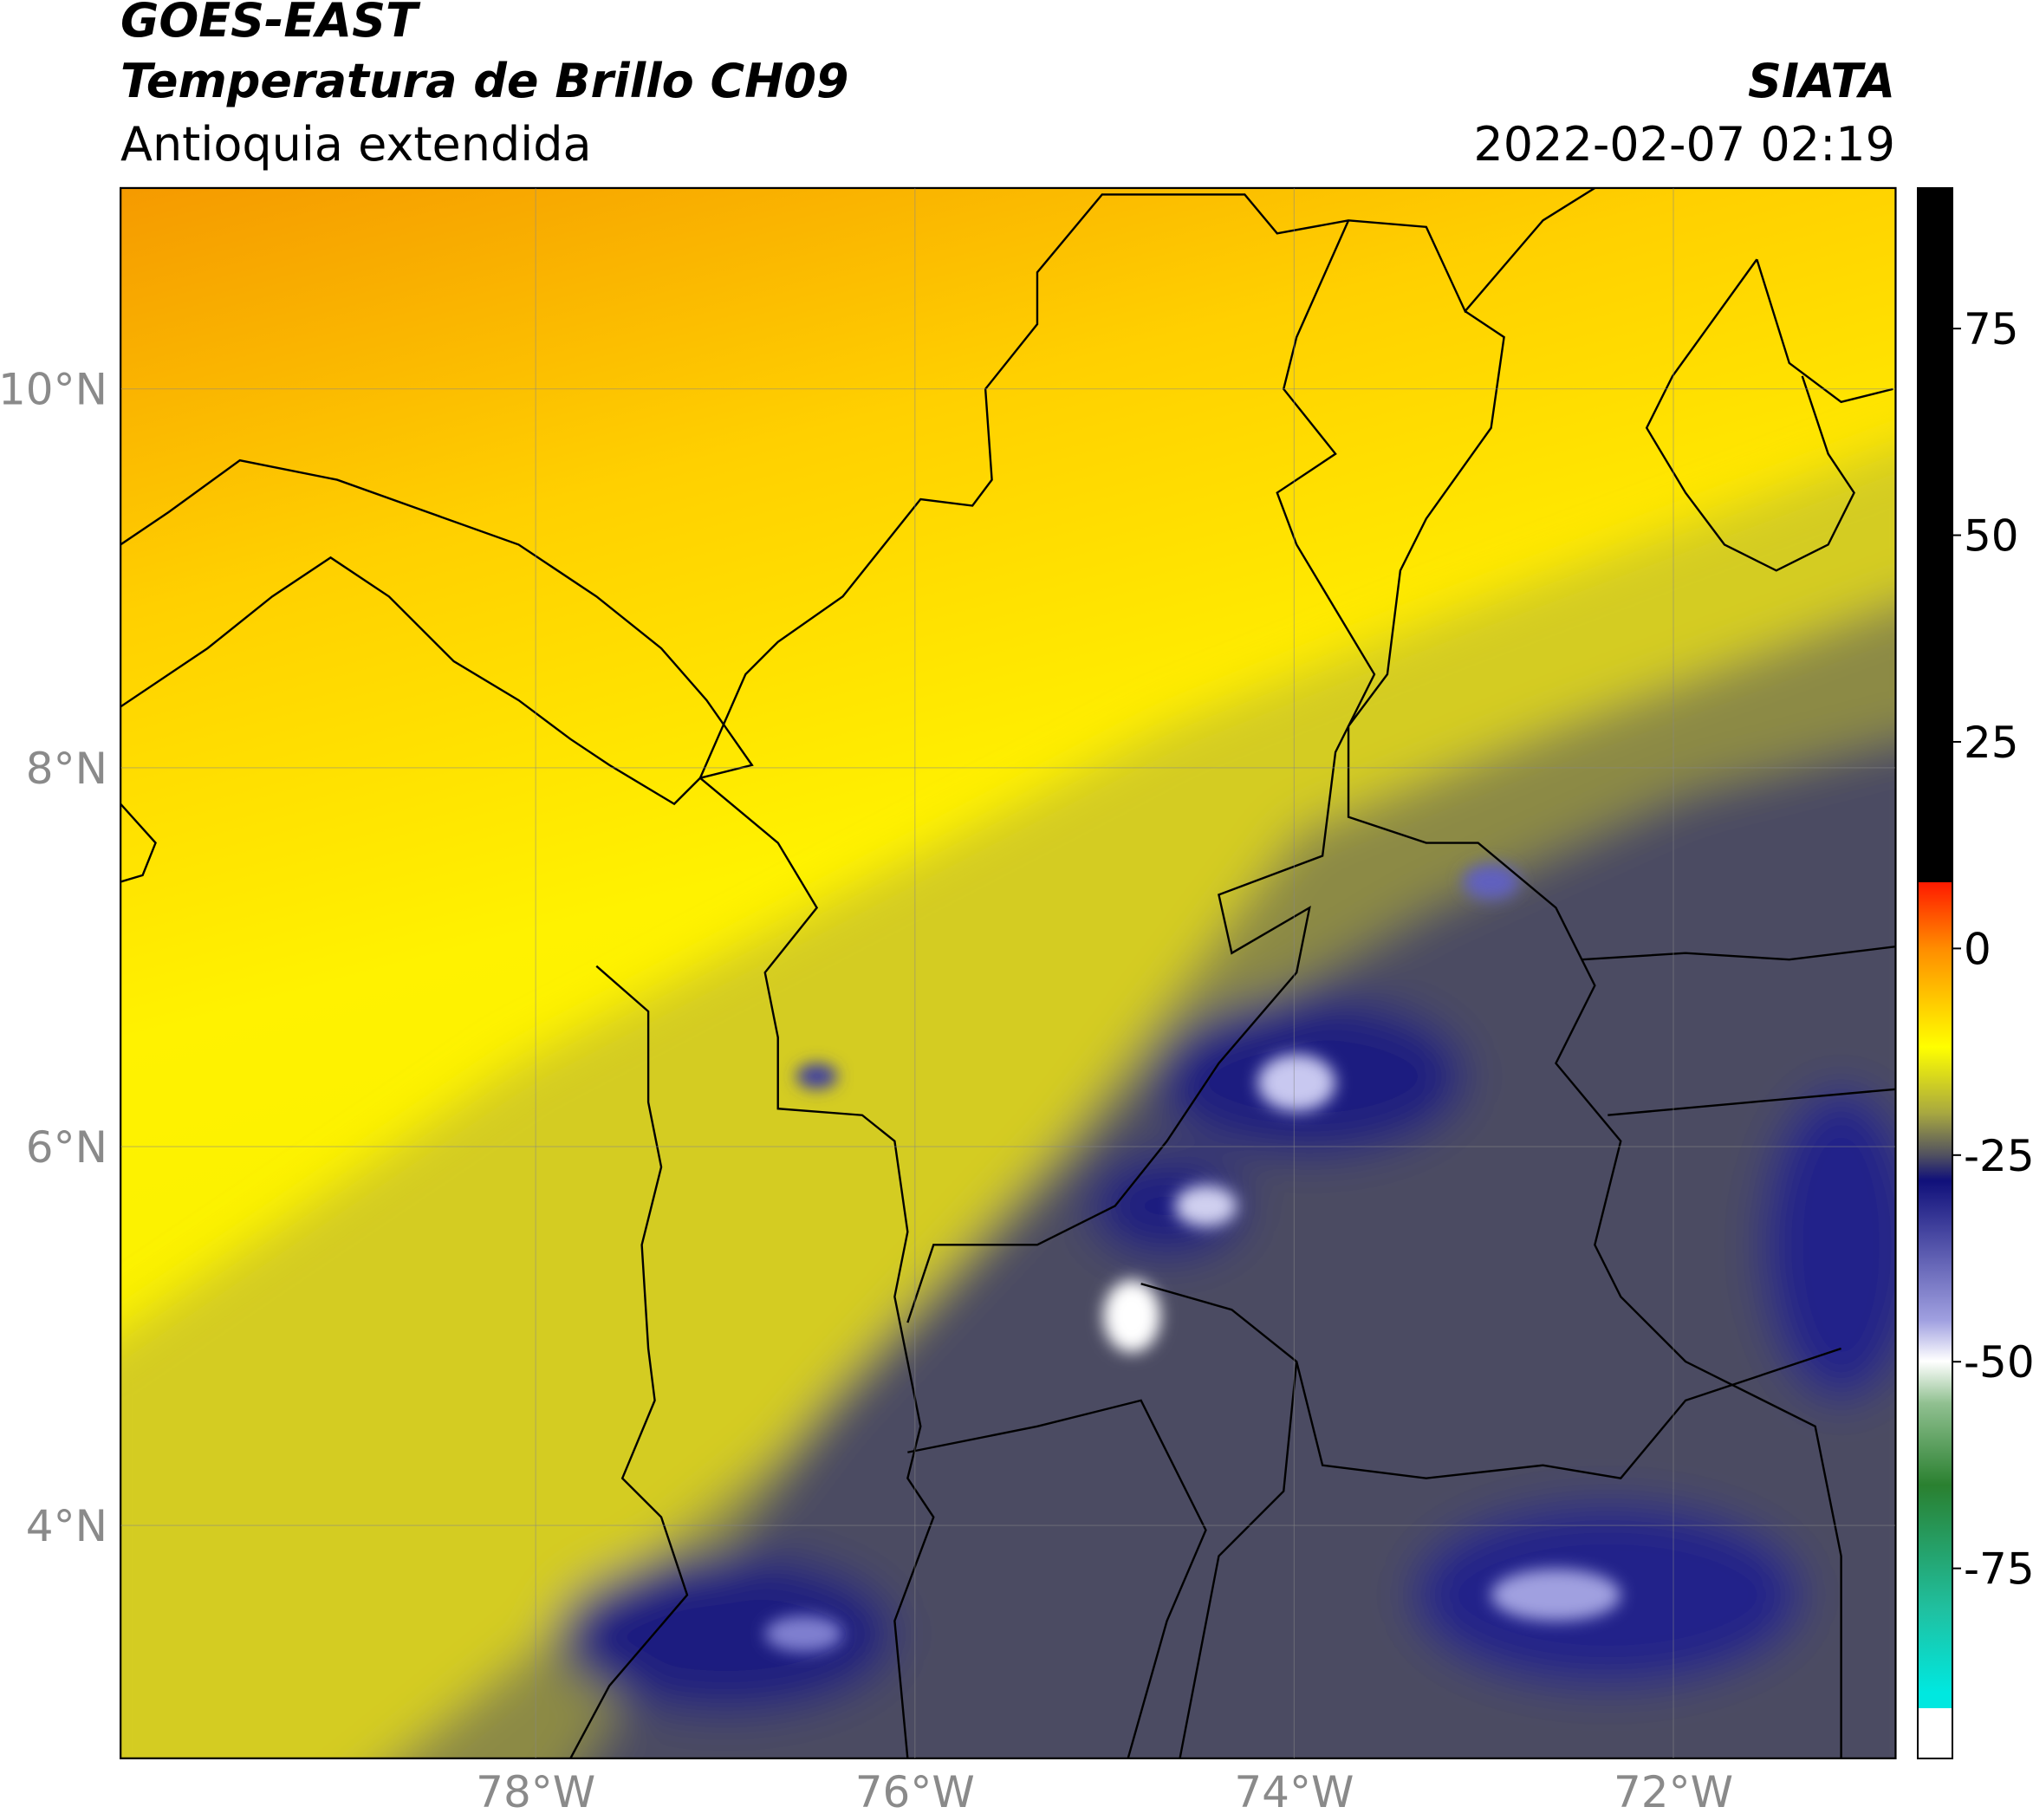 The height and width of the screenshot is (1820, 2033). What do you see at coordinates (535, 1792) in the screenshot?
I see `lon-tick-label: 78°W` at bounding box center [535, 1792].